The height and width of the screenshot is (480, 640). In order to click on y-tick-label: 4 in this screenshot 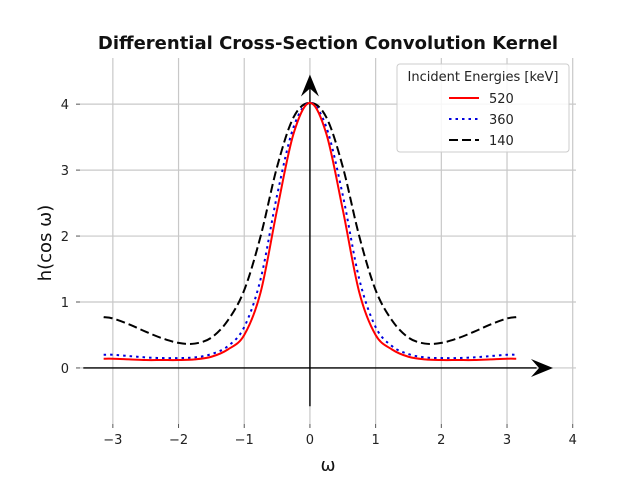, I will do `click(65, 105)`.